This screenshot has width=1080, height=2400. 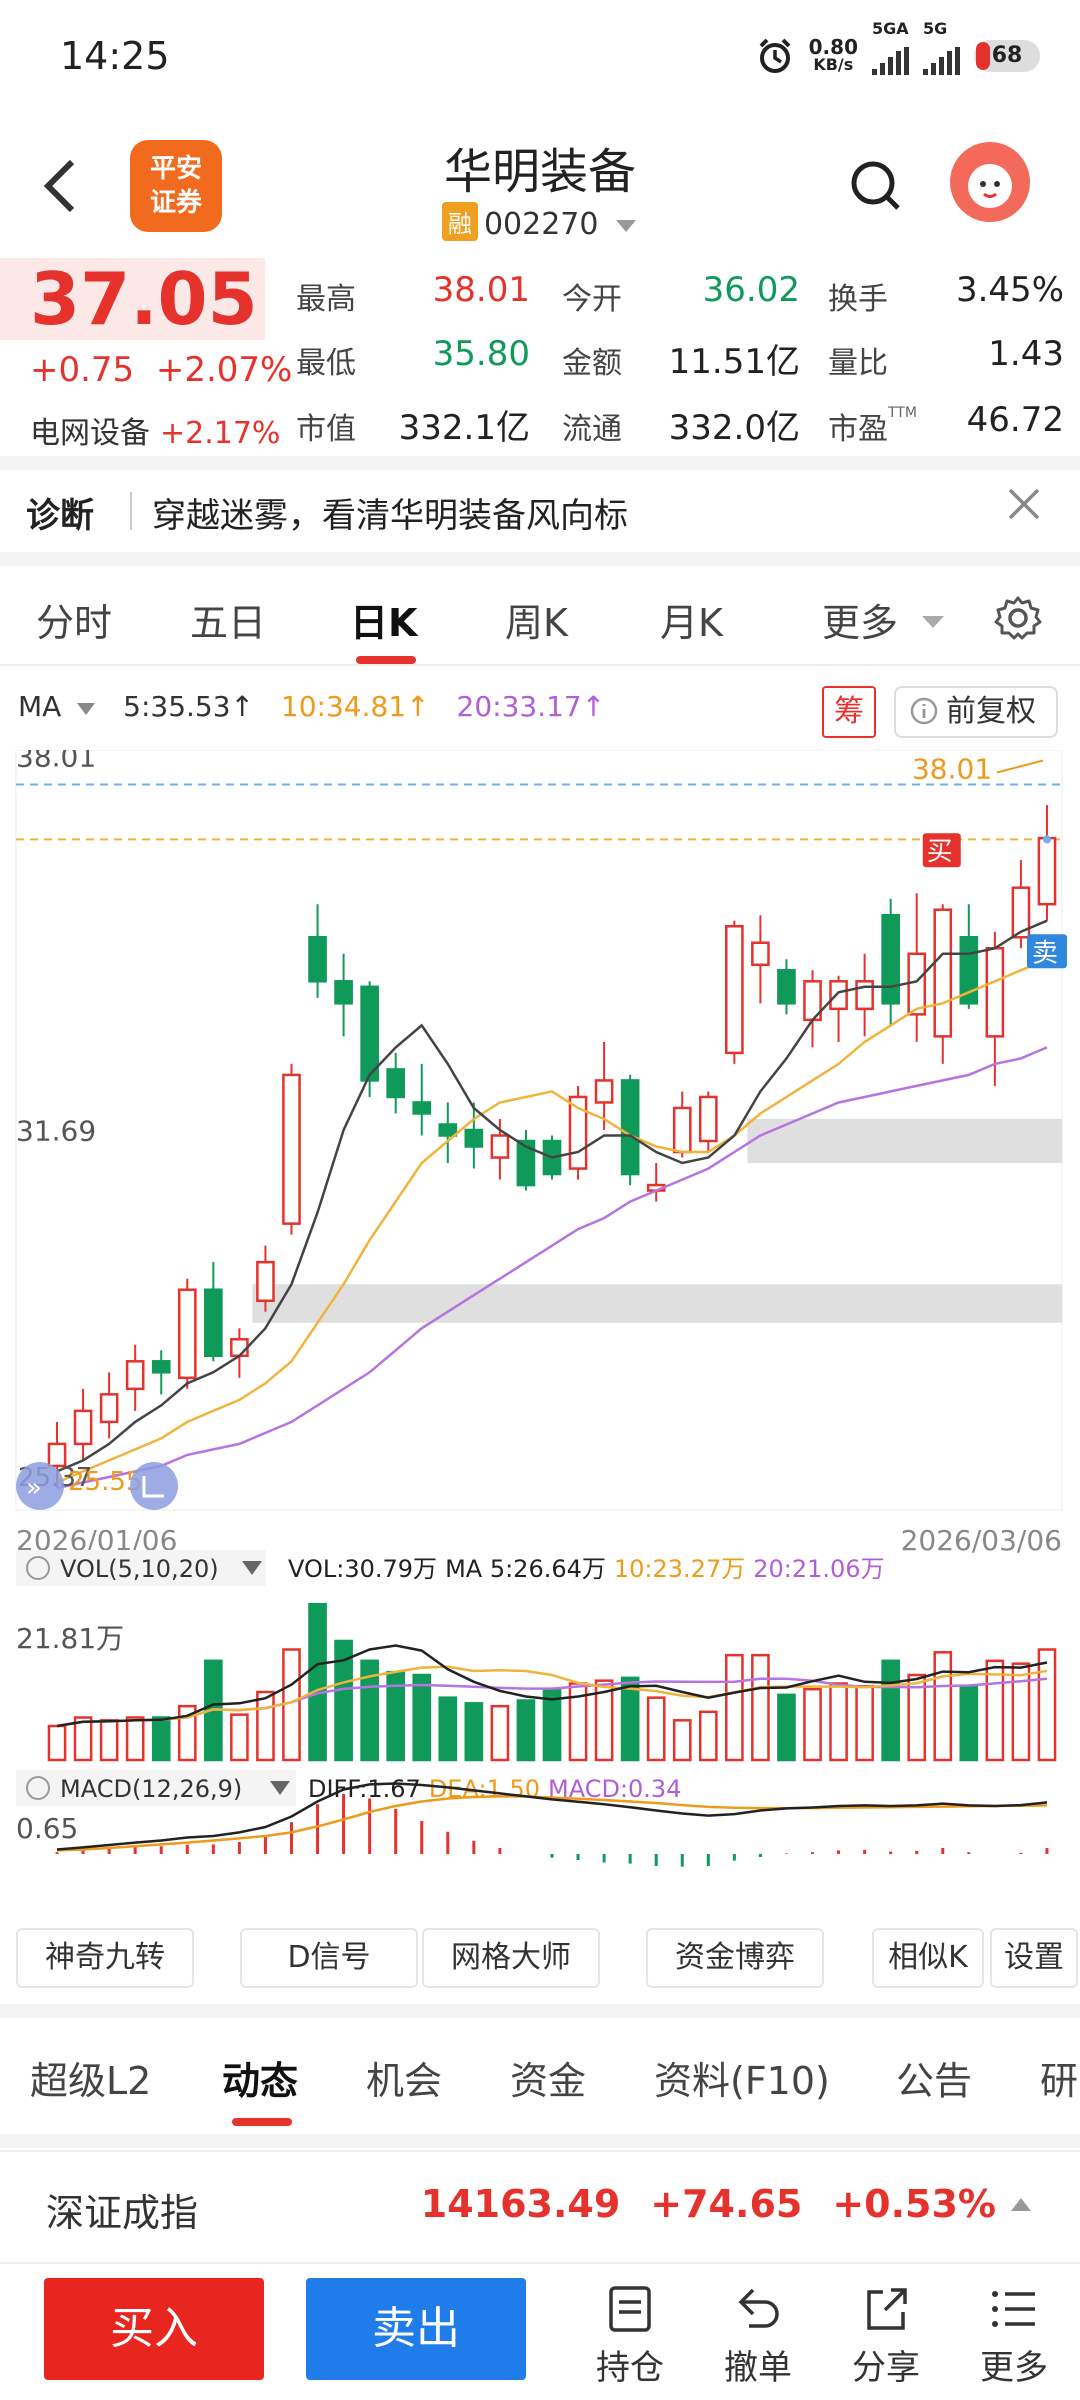 What do you see at coordinates (1018, 620) in the screenshot?
I see `chart-settings-button` at bounding box center [1018, 620].